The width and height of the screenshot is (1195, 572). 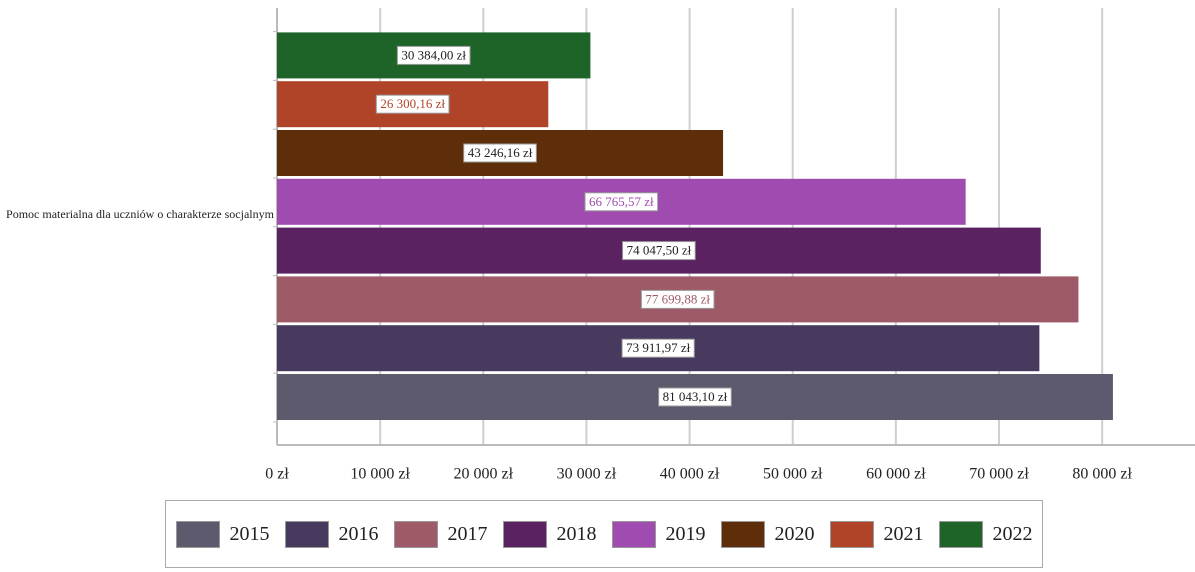 I want to click on data-label: 74 047,50 zł, so click(x=659, y=250).